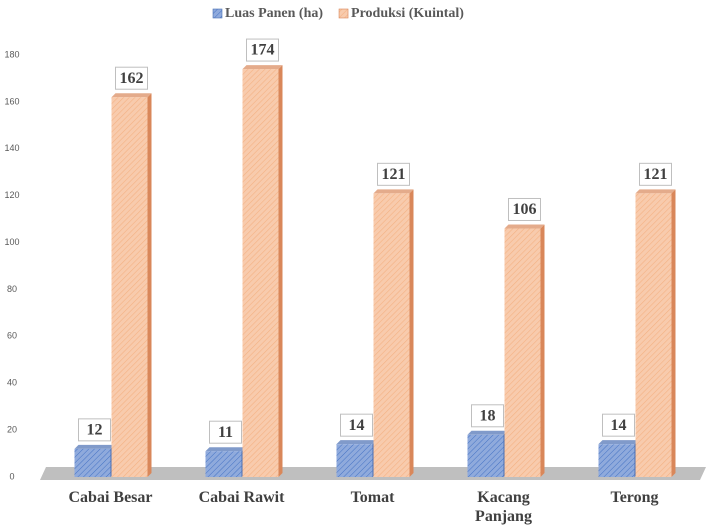 This screenshot has width=707, height=531. What do you see at coordinates (11, 54) in the screenshot?
I see `y-tick-label: 180` at bounding box center [11, 54].